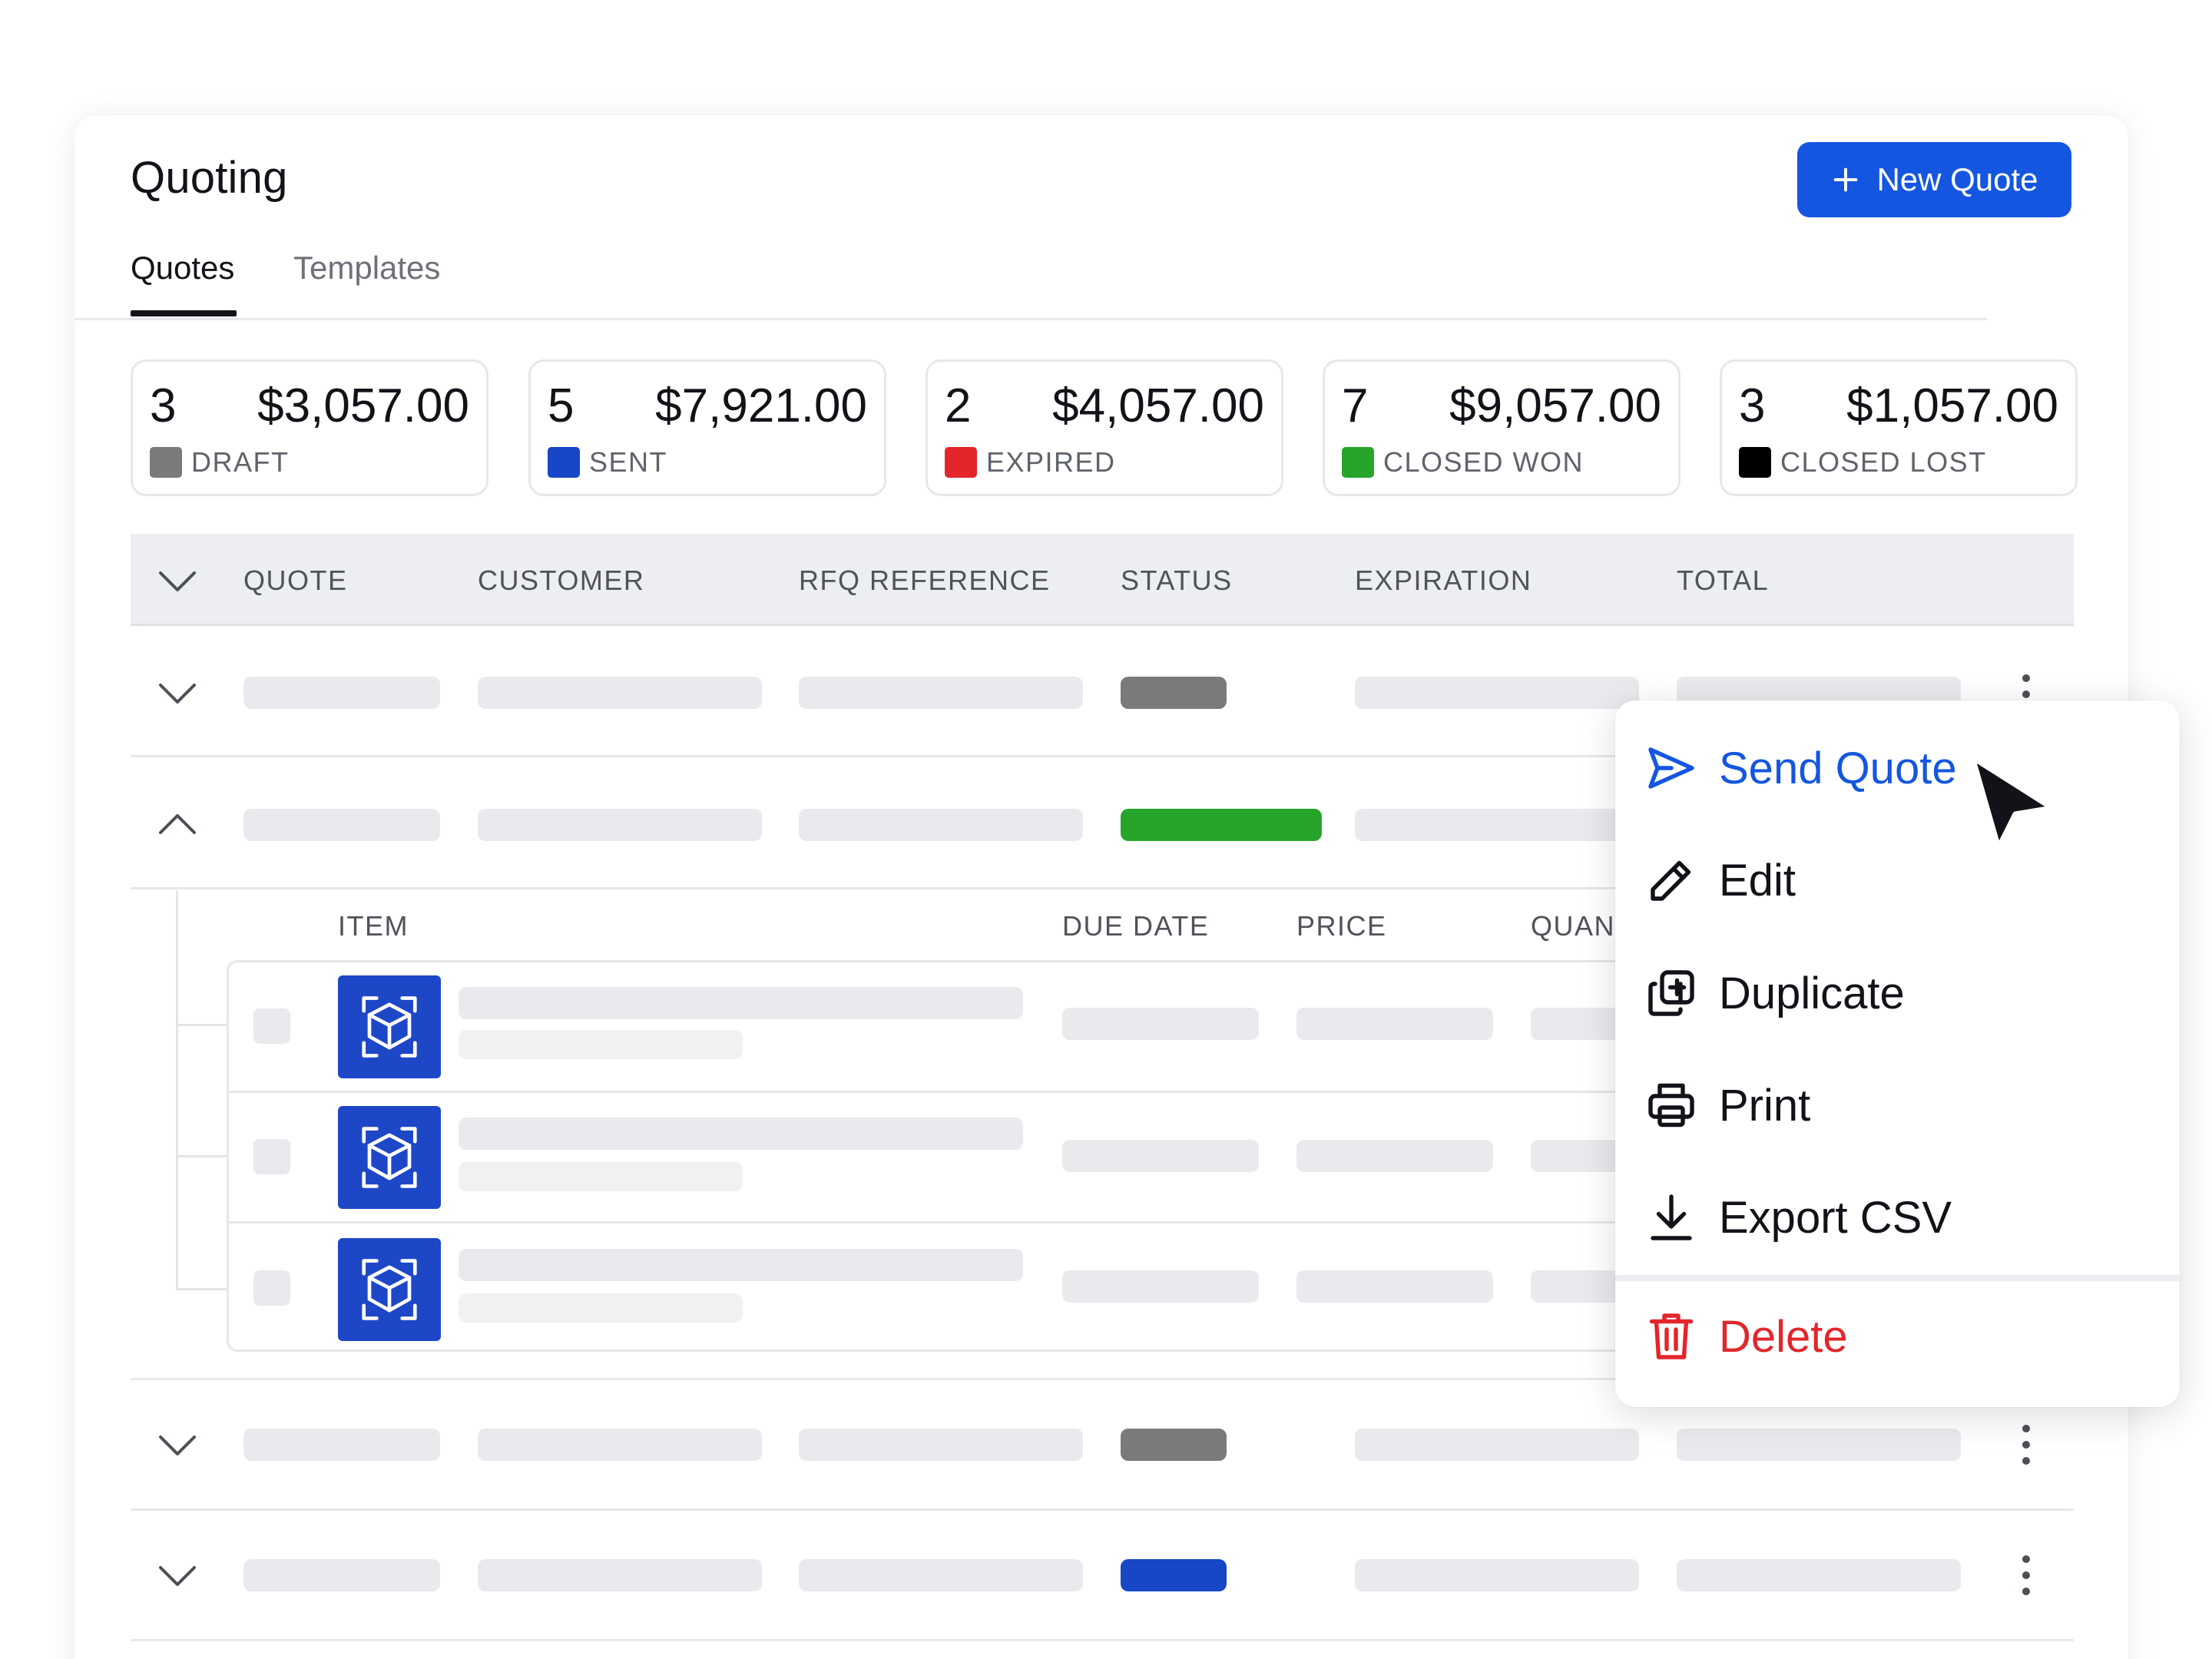 The image size is (2212, 1659). What do you see at coordinates (1897, 1053) in the screenshot?
I see `row-actions-menu` at bounding box center [1897, 1053].